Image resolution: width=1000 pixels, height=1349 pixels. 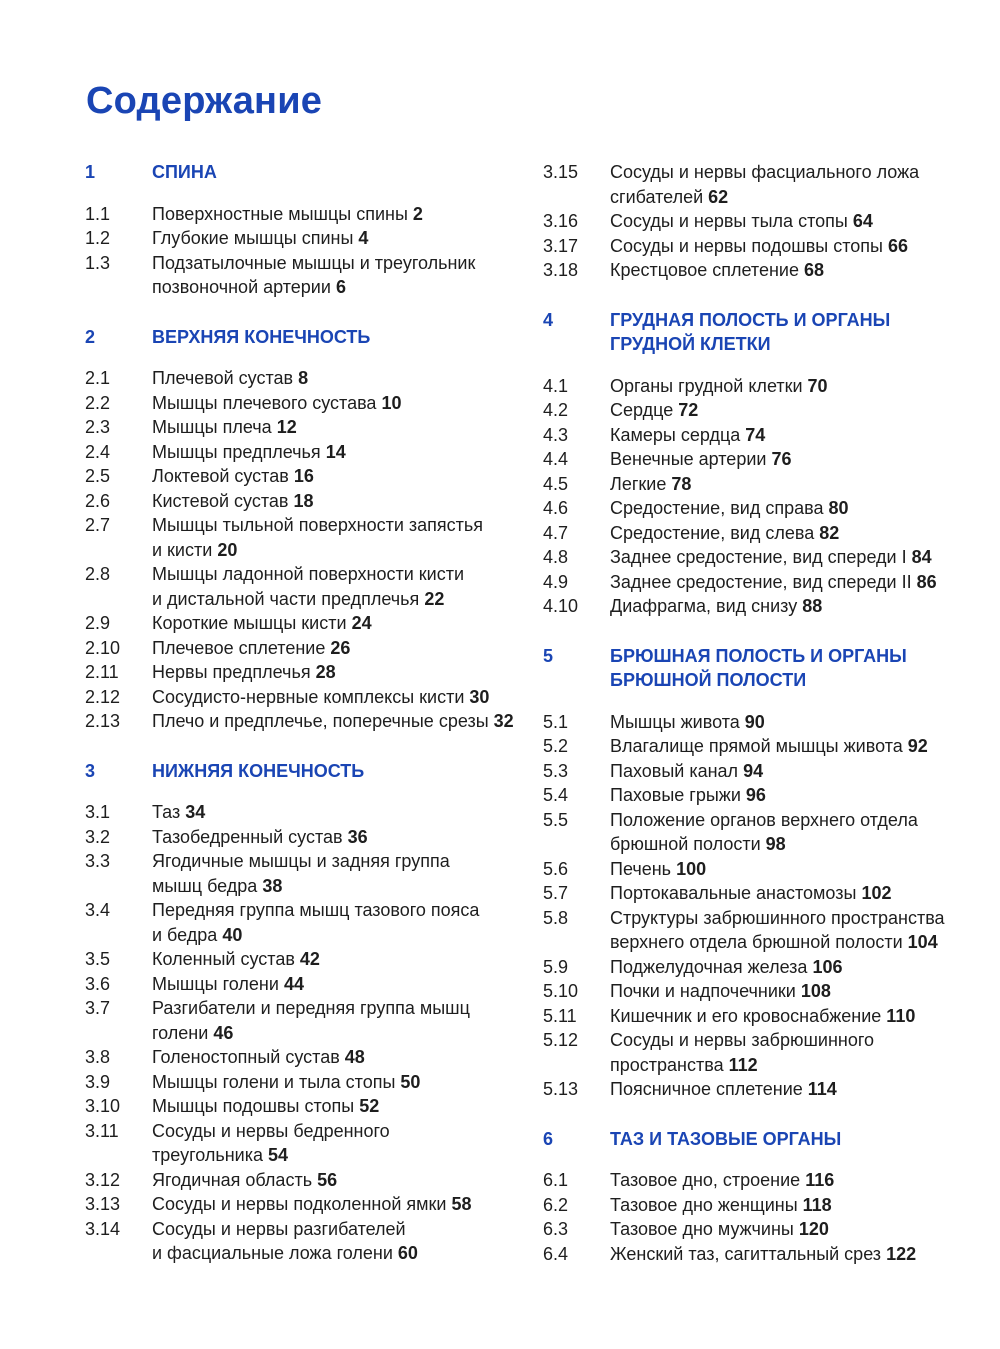 What do you see at coordinates (717, 508) in the screenshot?
I see `entry-title: Средостение, вид справа` at bounding box center [717, 508].